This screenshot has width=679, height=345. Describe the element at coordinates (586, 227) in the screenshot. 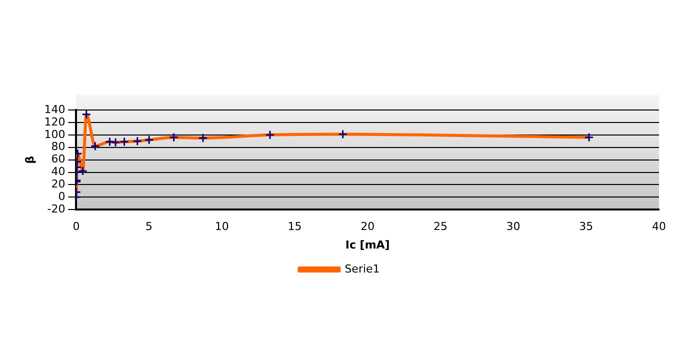

I see `x-tick-label: 35` at that location.